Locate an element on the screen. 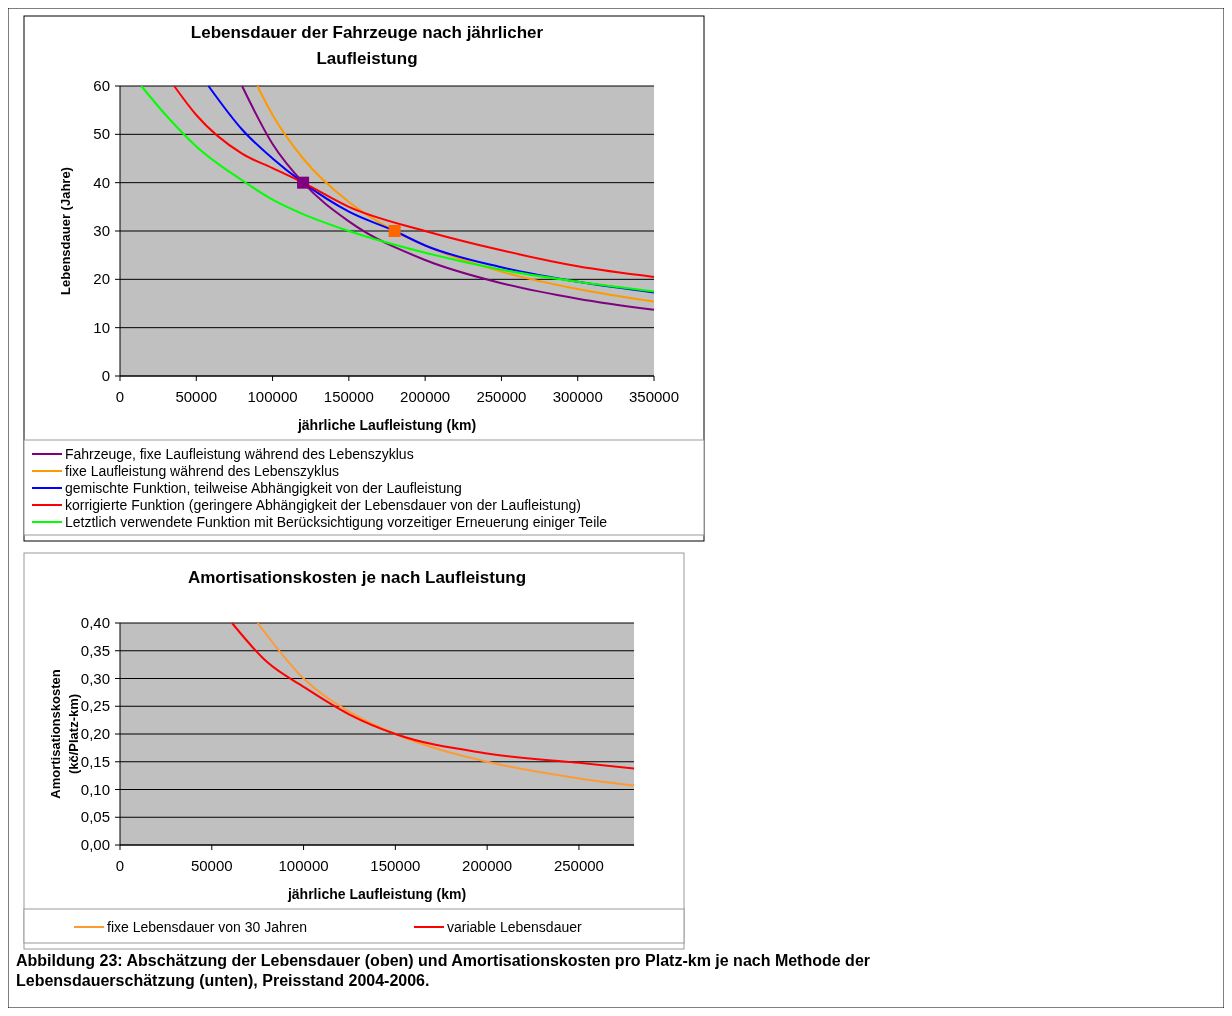  y-axis-title: Lebensdauer (Jahre) is located at coordinates (65, 231).